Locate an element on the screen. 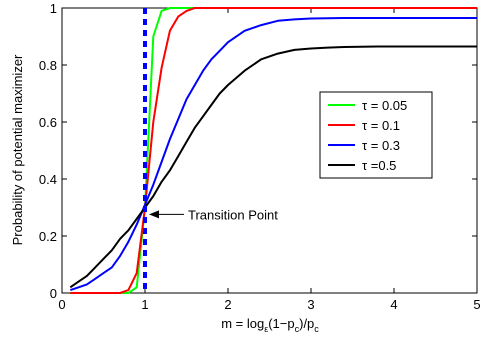 This screenshot has height=337, width=482. y-tick-label: 0.4 is located at coordinates (48, 179).